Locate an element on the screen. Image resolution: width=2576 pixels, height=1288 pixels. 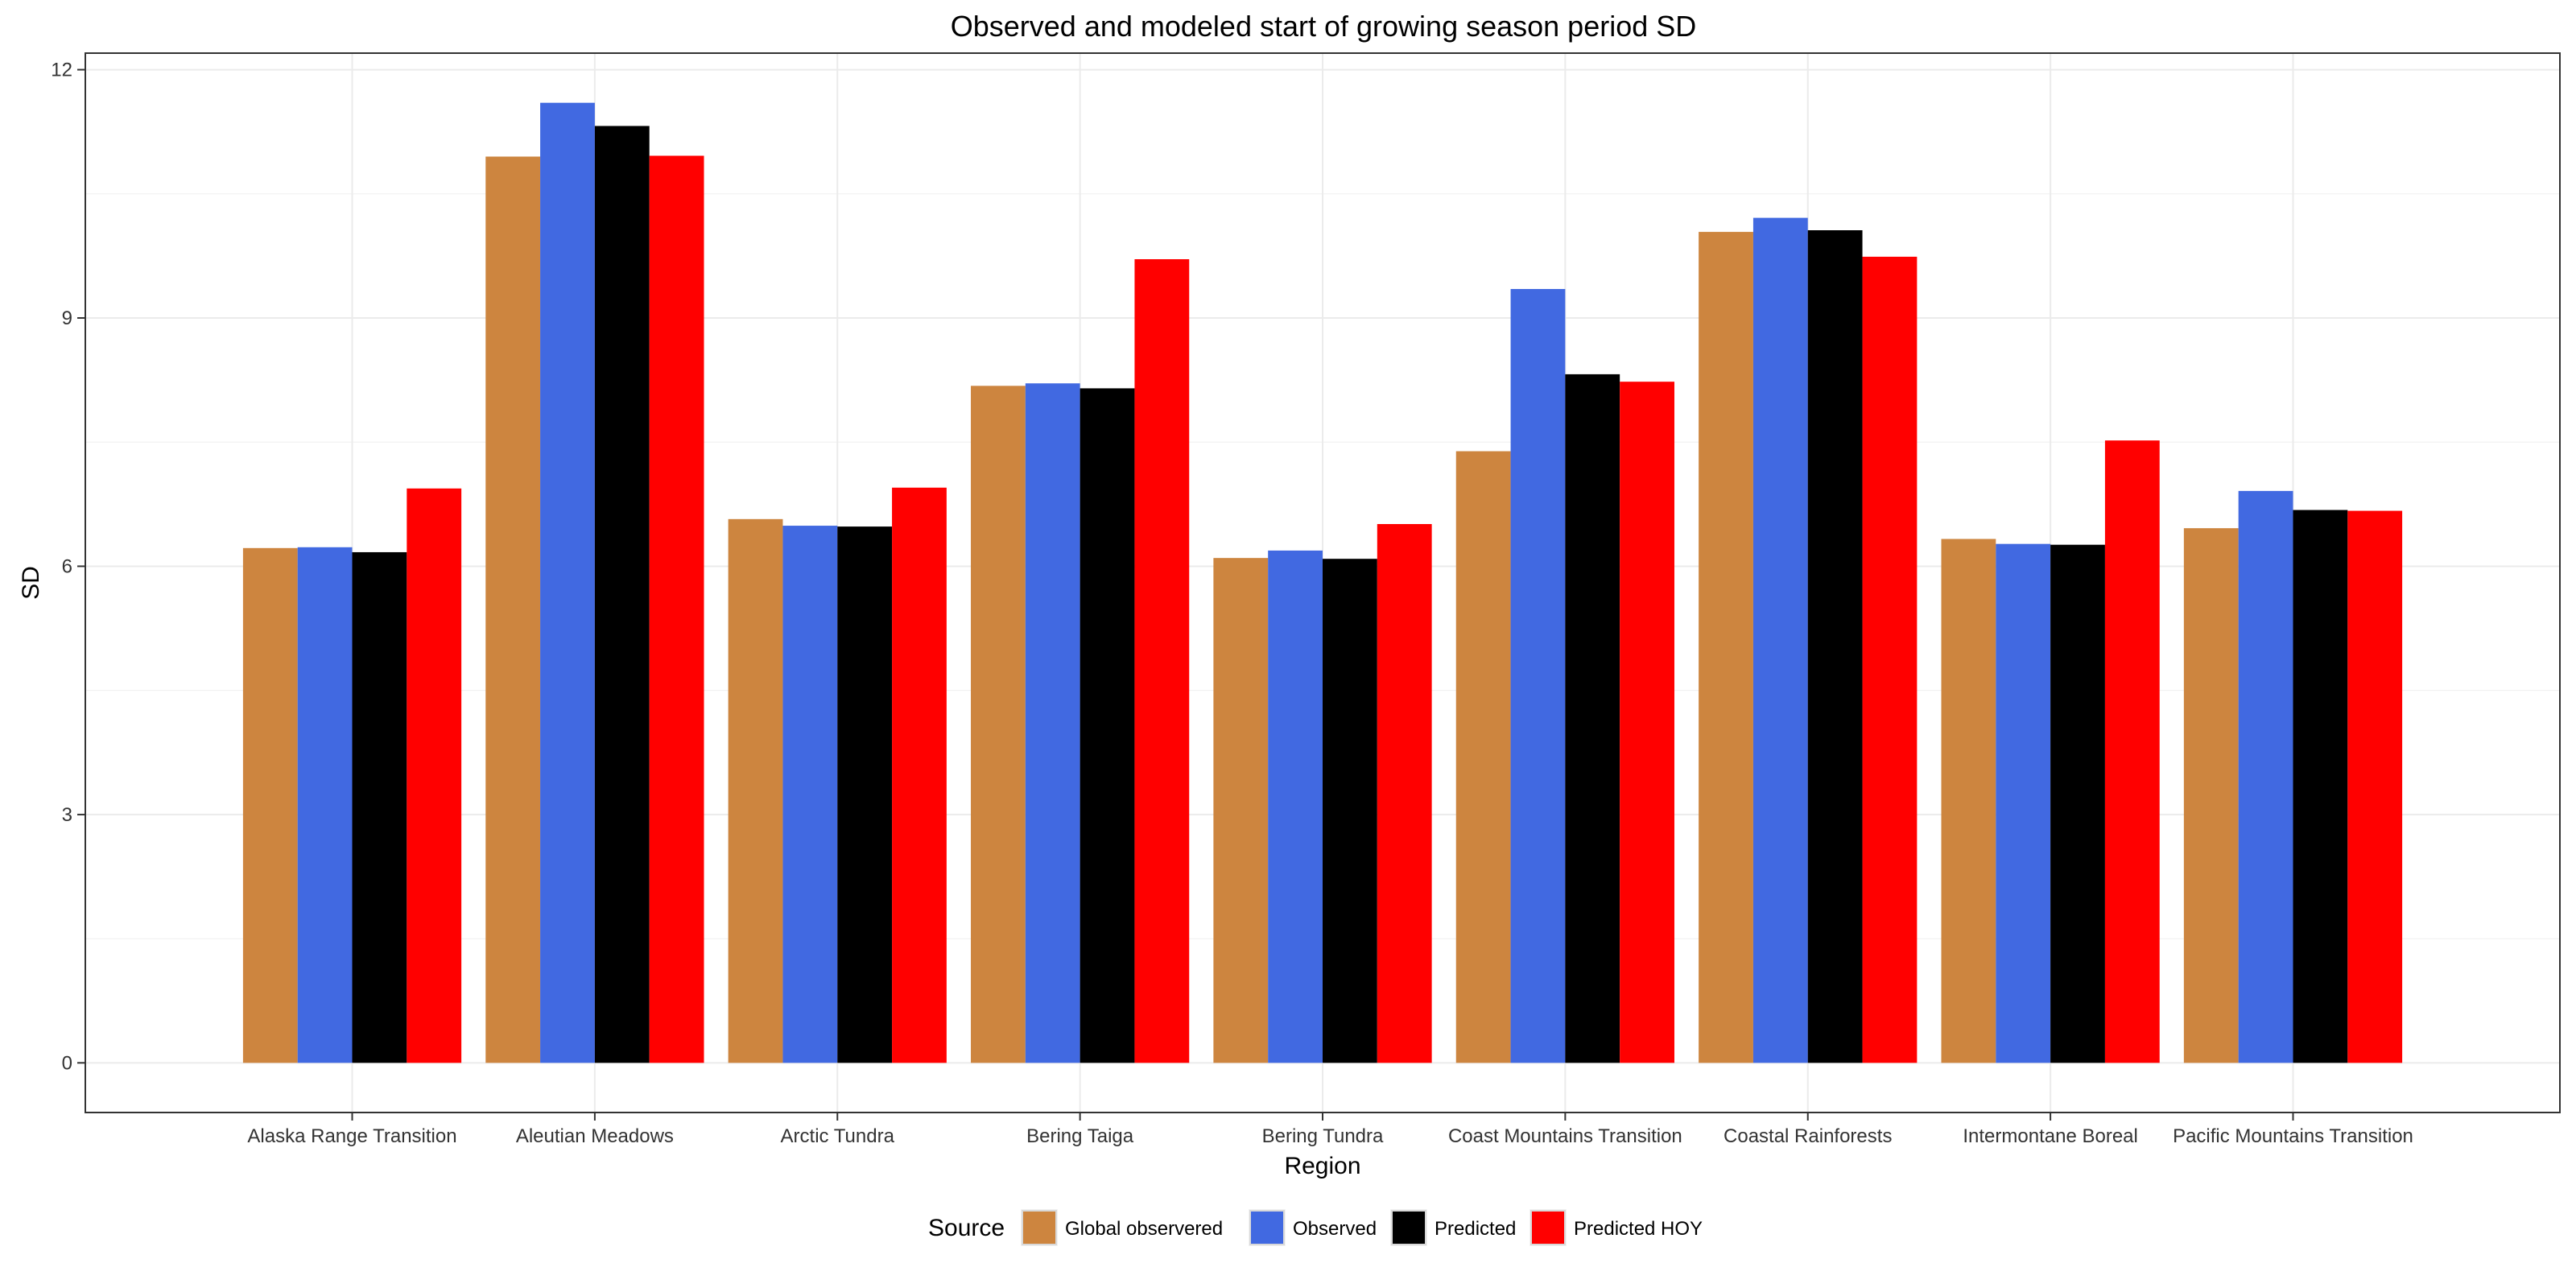
x-tick-label: Alaska Range Transition is located at coordinates (351, 1136).